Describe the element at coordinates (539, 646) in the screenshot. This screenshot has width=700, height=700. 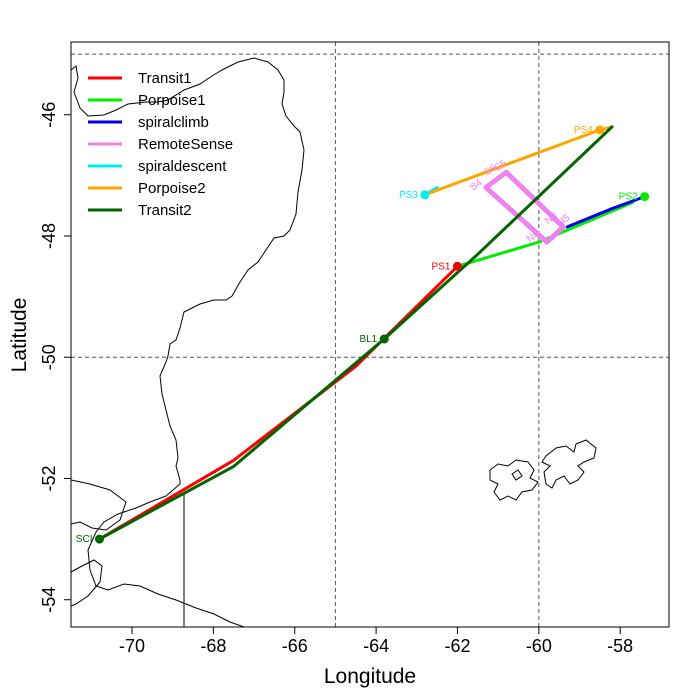
I see `x-tick-label: -60` at that location.